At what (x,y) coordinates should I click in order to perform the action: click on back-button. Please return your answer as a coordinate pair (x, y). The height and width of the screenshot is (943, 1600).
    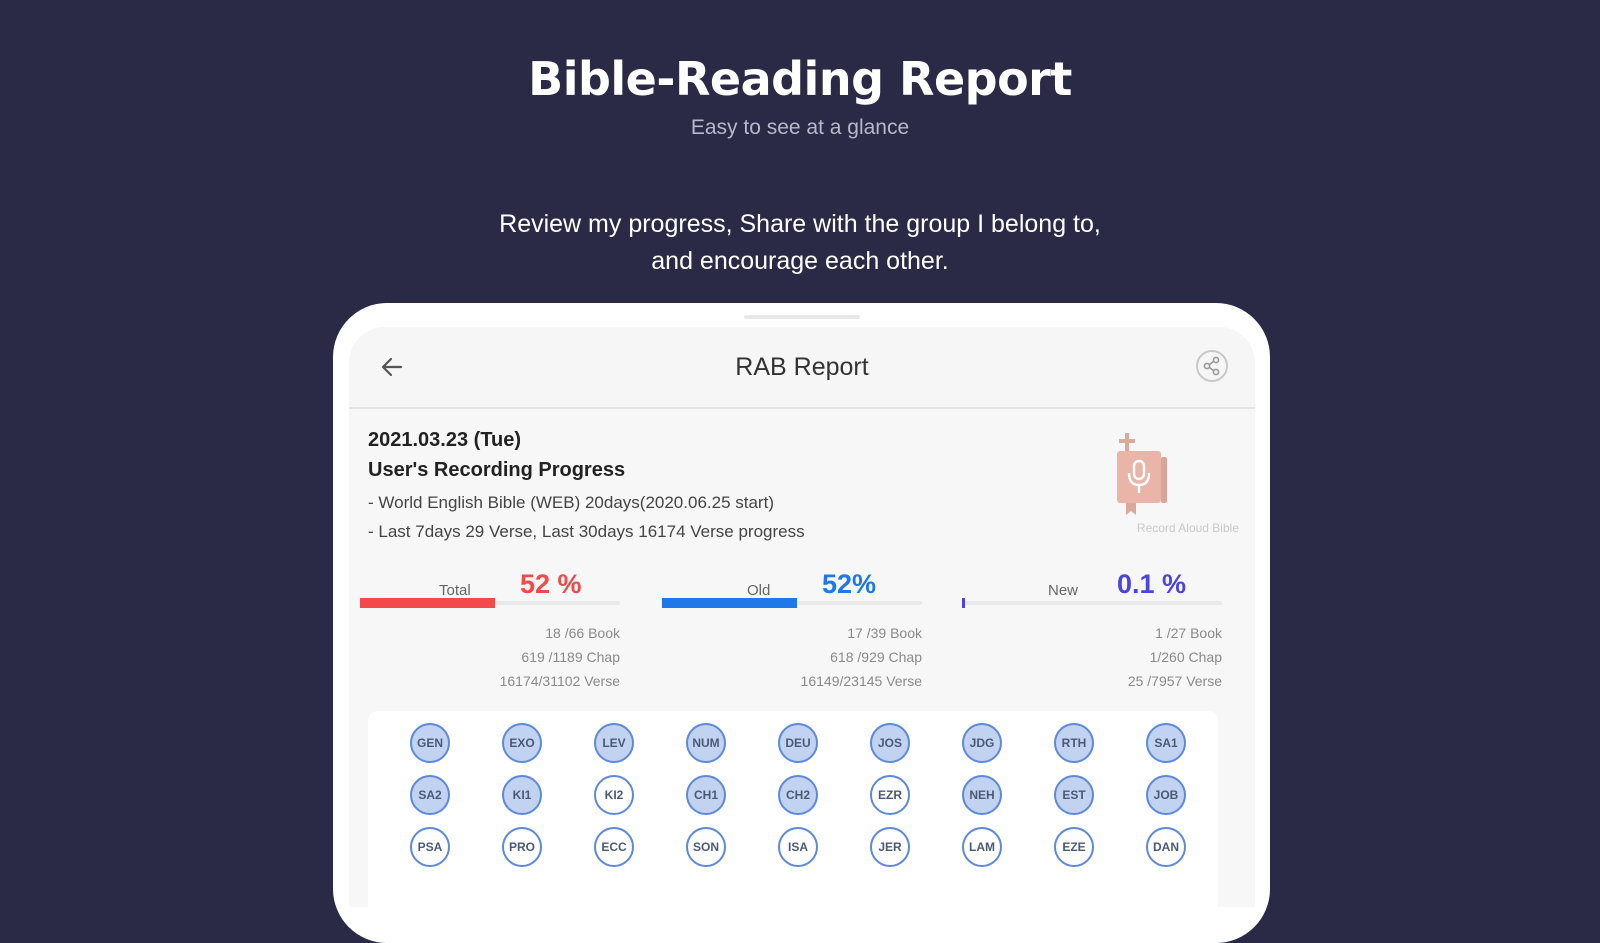
    Looking at the image, I should click on (392, 367).